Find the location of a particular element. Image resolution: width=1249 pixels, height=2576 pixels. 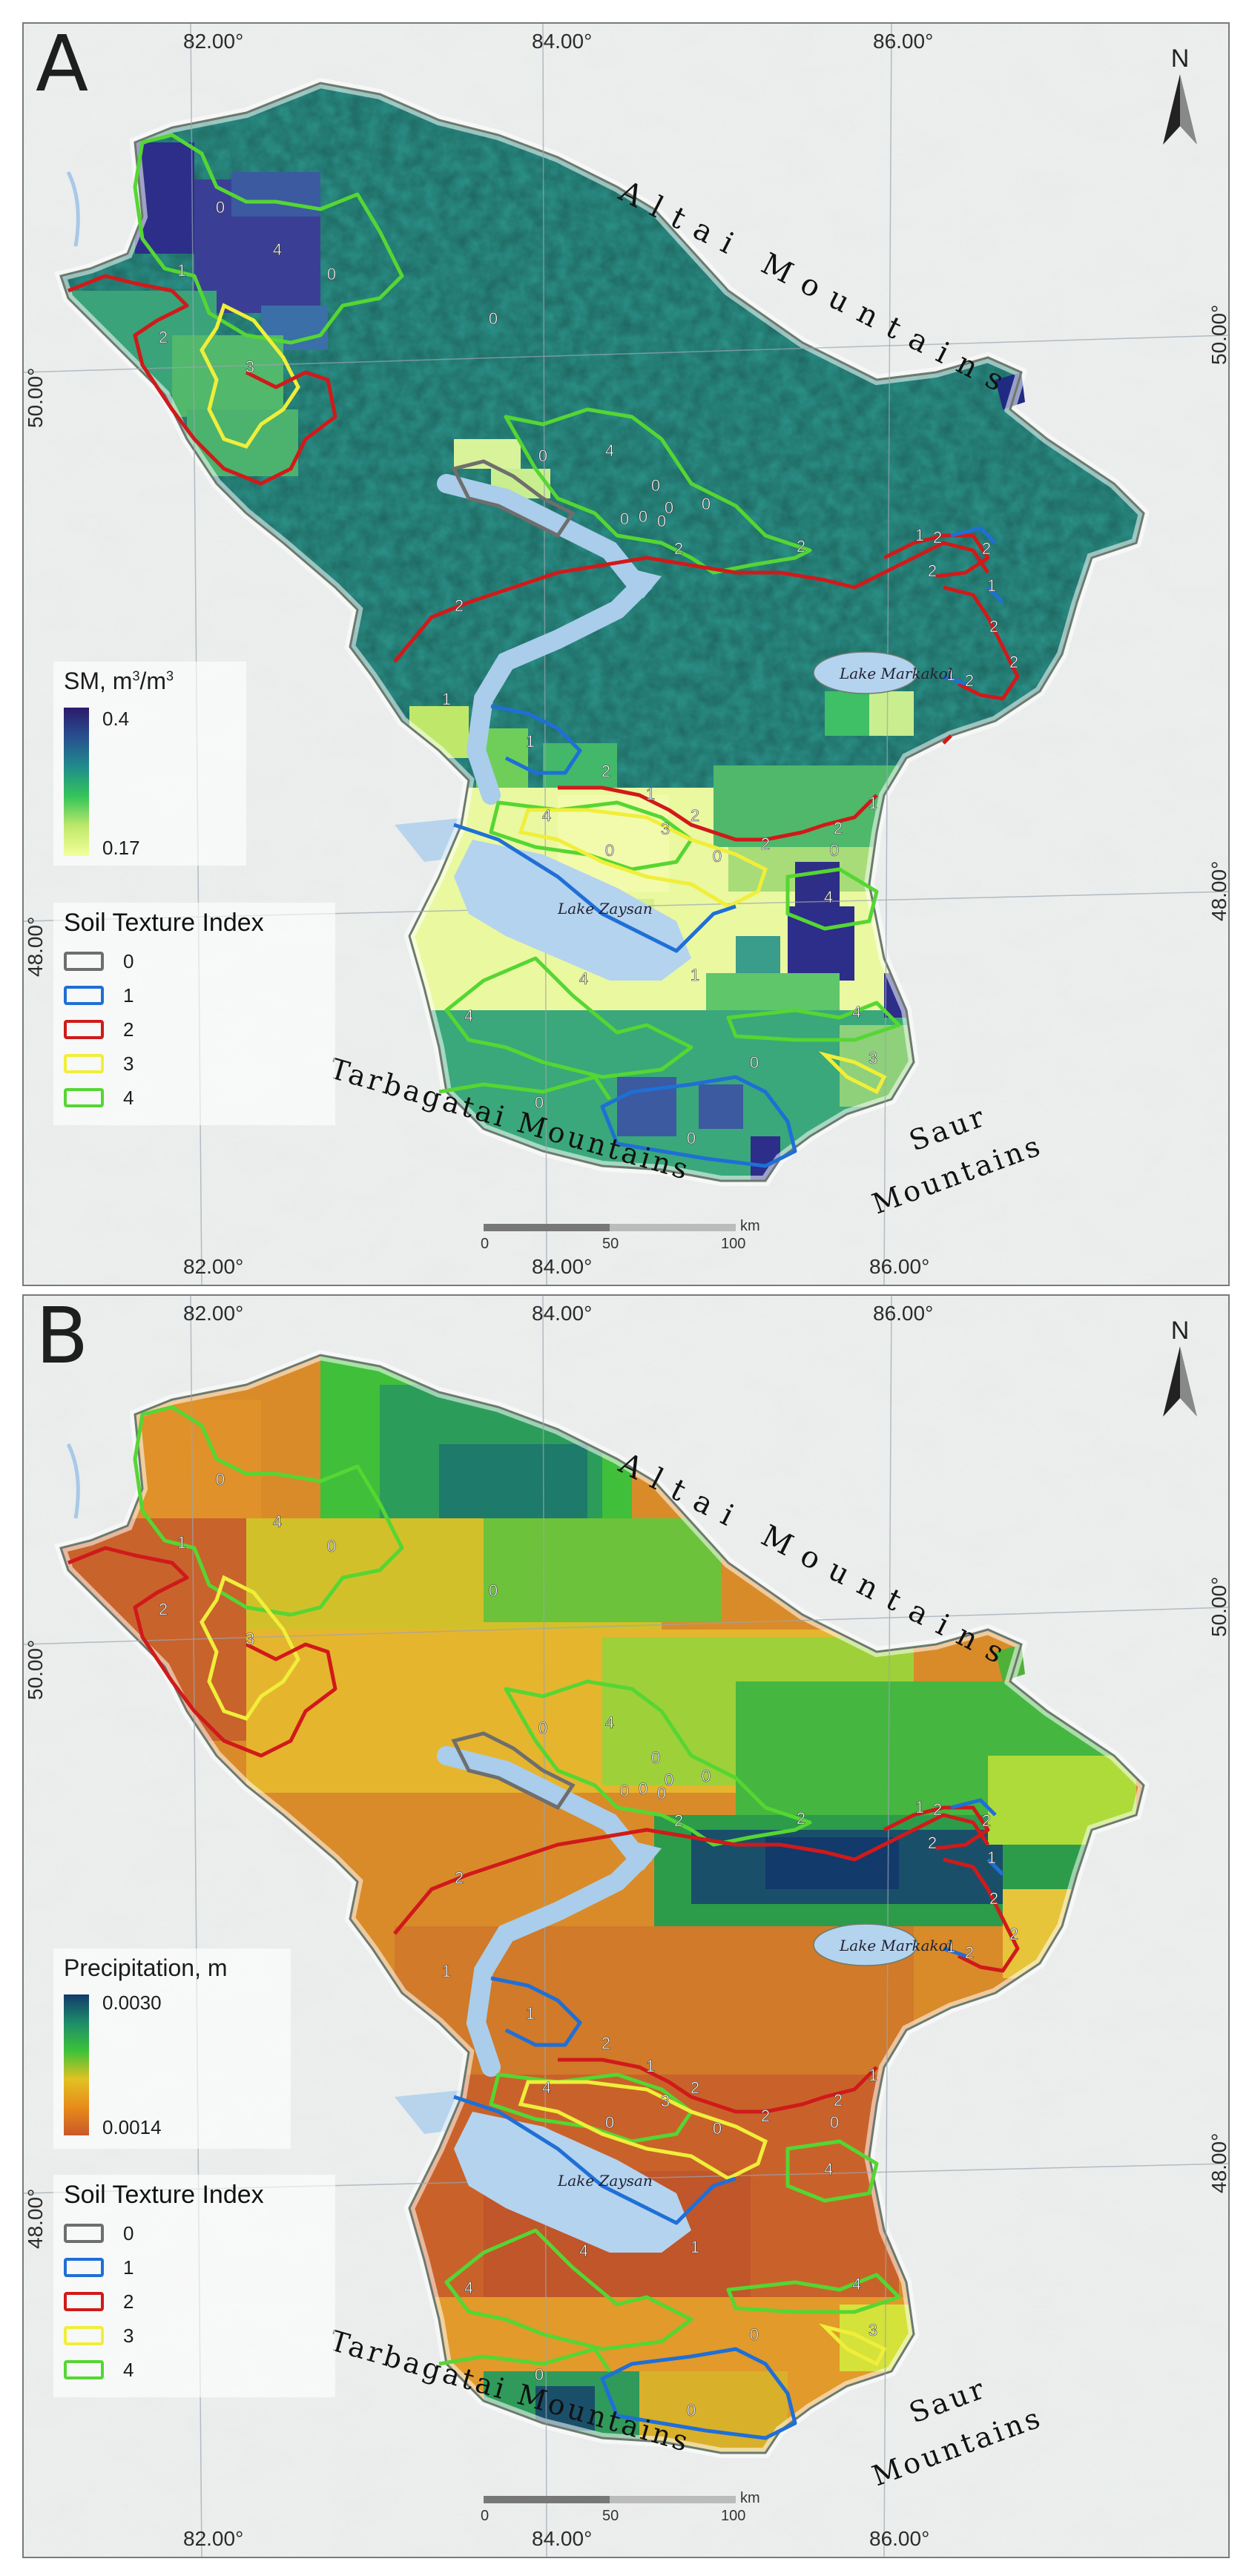

lake-markakol-b is located at coordinates (865, 1945).